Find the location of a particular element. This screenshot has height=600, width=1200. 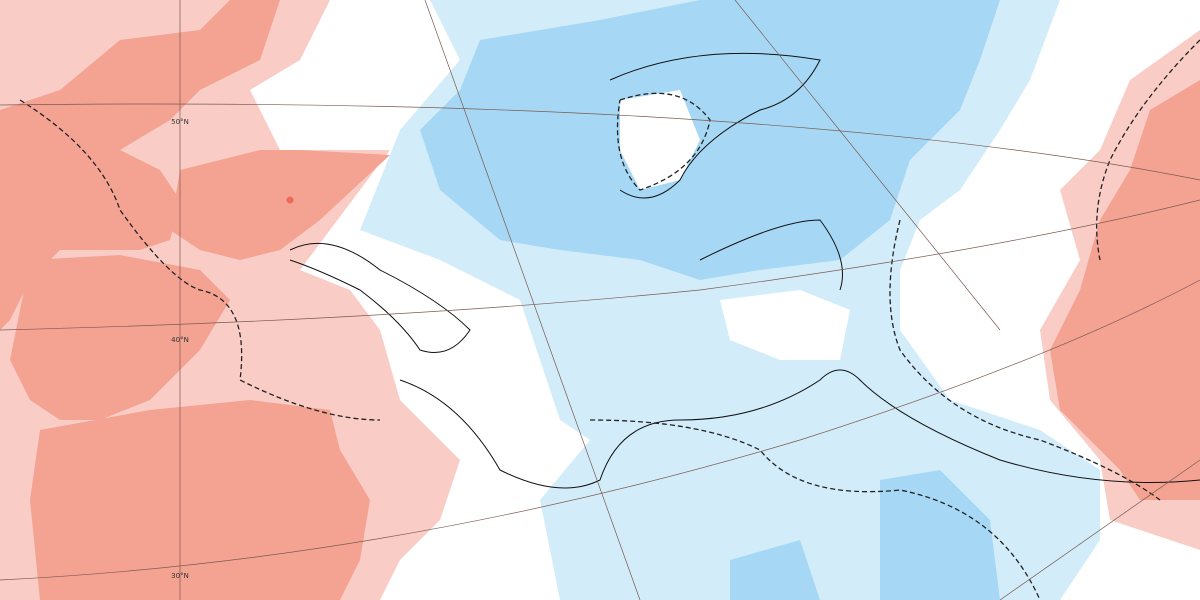

latitude-label: 40°N is located at coordinates (180, 340).